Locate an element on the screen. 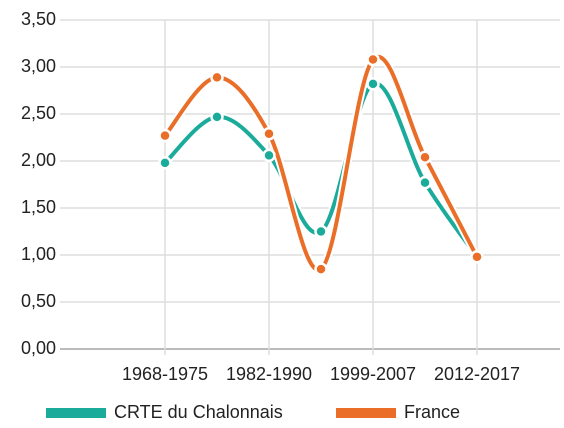 The height and width of the screenshot is (428, 564). y-tick-label: 2,00 is located at coordinates (38, 160).